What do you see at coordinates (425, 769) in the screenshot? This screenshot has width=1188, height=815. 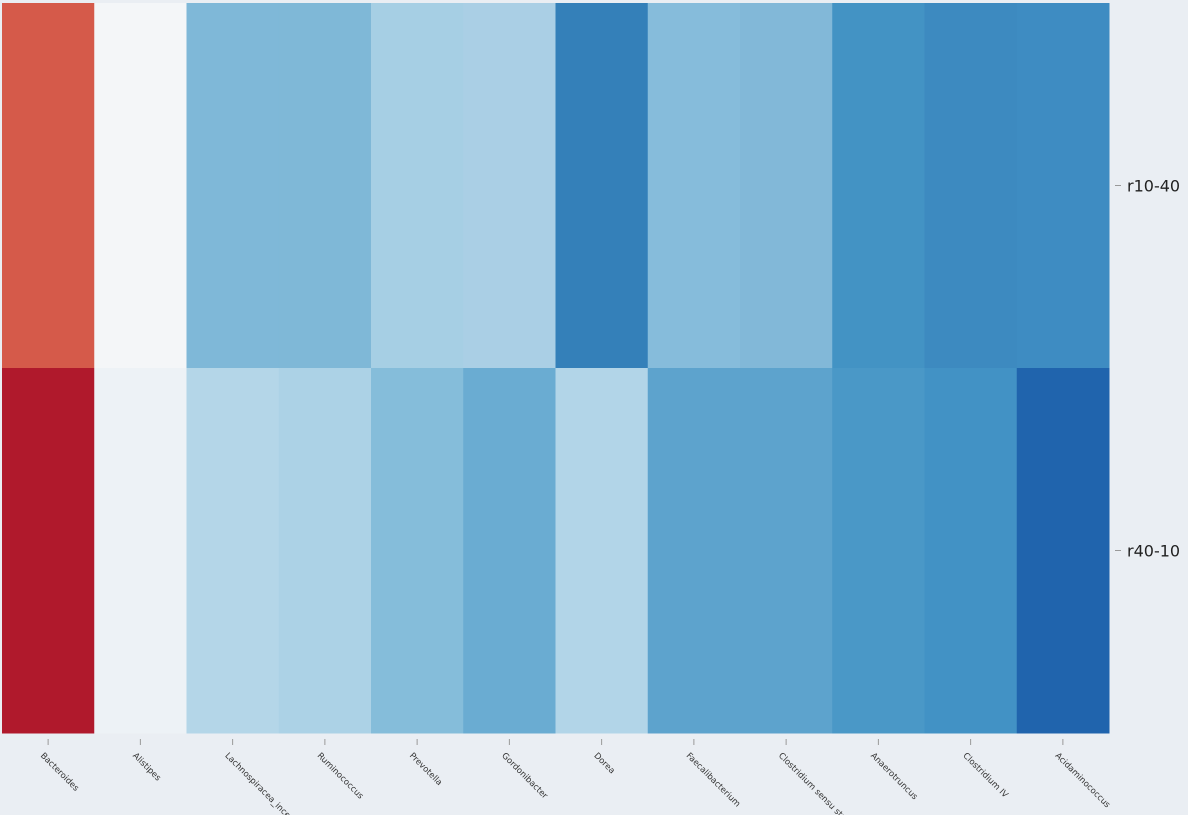 I see `x-tick-label: Prevotella` at bounding box center [425, 769].